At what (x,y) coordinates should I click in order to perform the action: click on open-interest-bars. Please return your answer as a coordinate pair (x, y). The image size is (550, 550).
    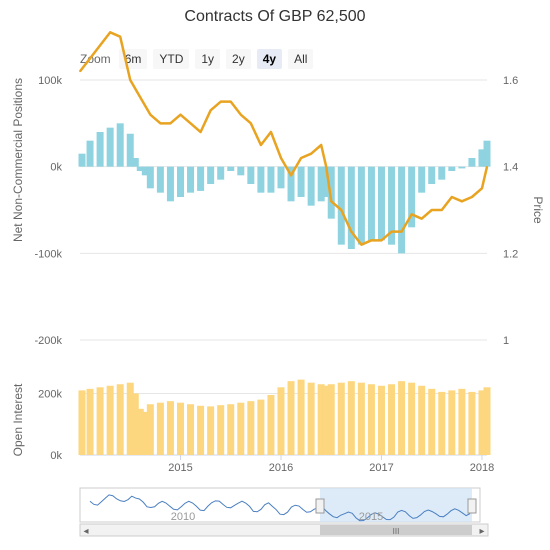
    Looking at the image, I should click on (284, 417).